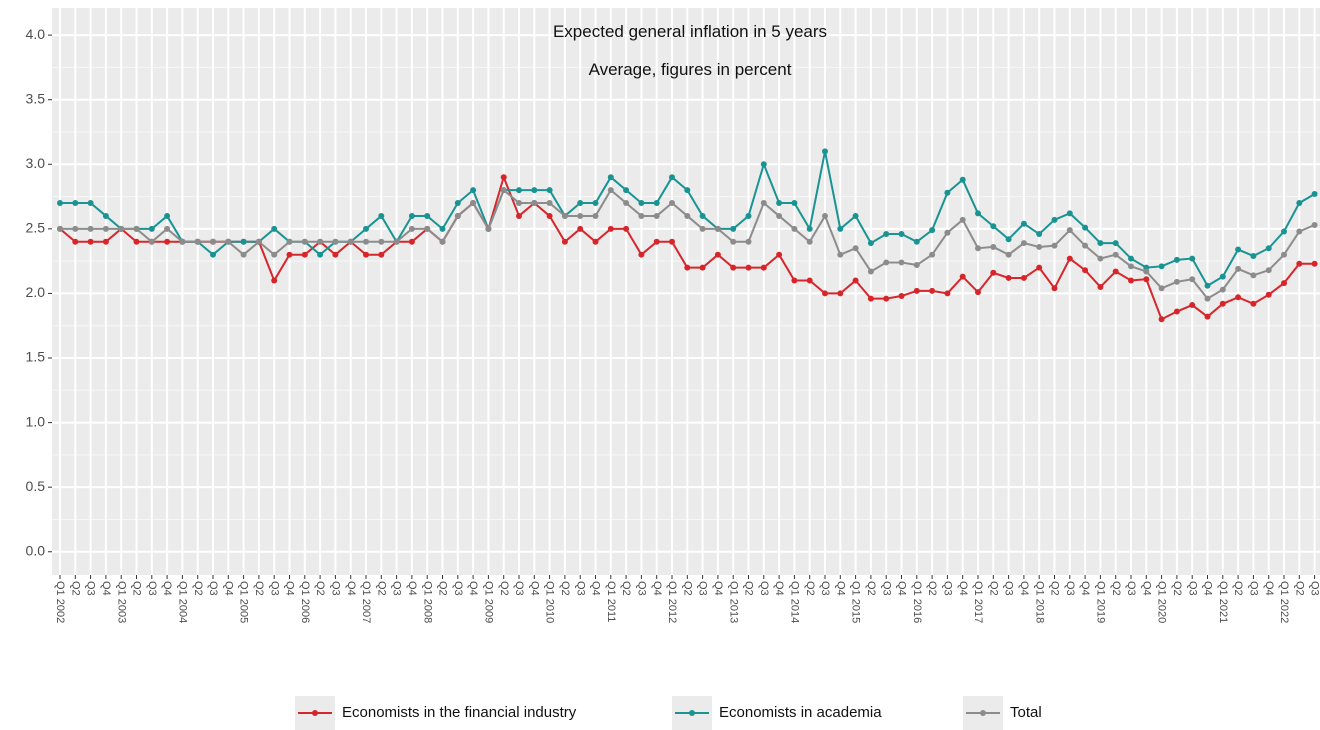 The height and width of the screenshot is (730, 1320). Describe the element at coordinates (1039, 602) in the screenshot. I see `x-tick-label: Q1 2018` at that location.